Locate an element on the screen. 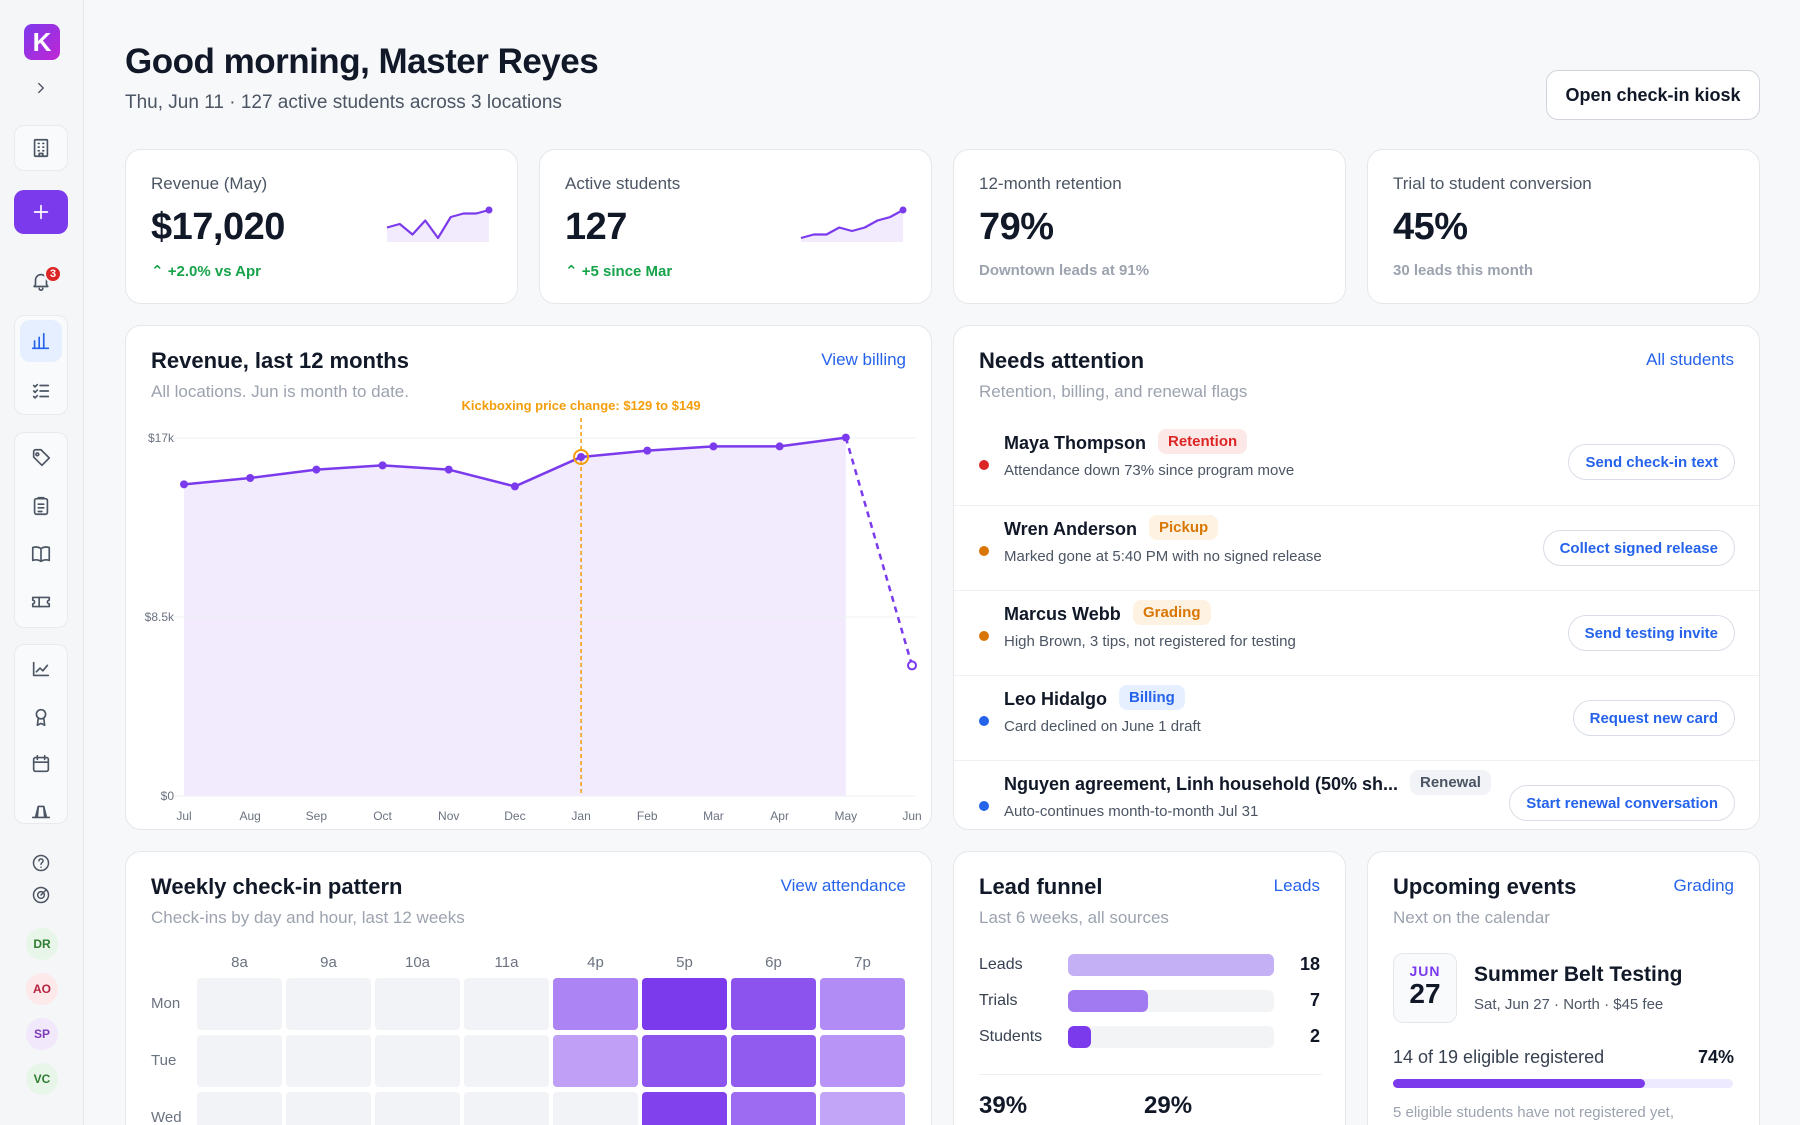  building-icon is located at coordinates (41, 148).